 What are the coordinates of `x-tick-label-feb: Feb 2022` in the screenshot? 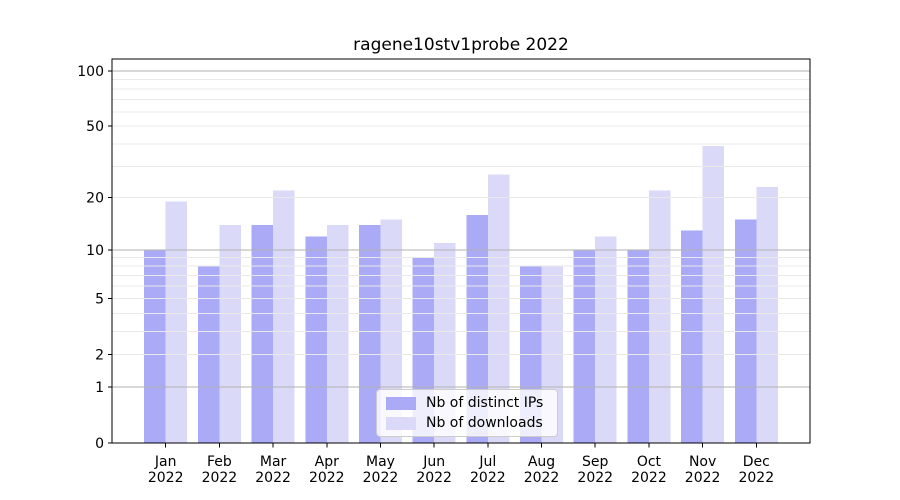 It's located at (220, 470).